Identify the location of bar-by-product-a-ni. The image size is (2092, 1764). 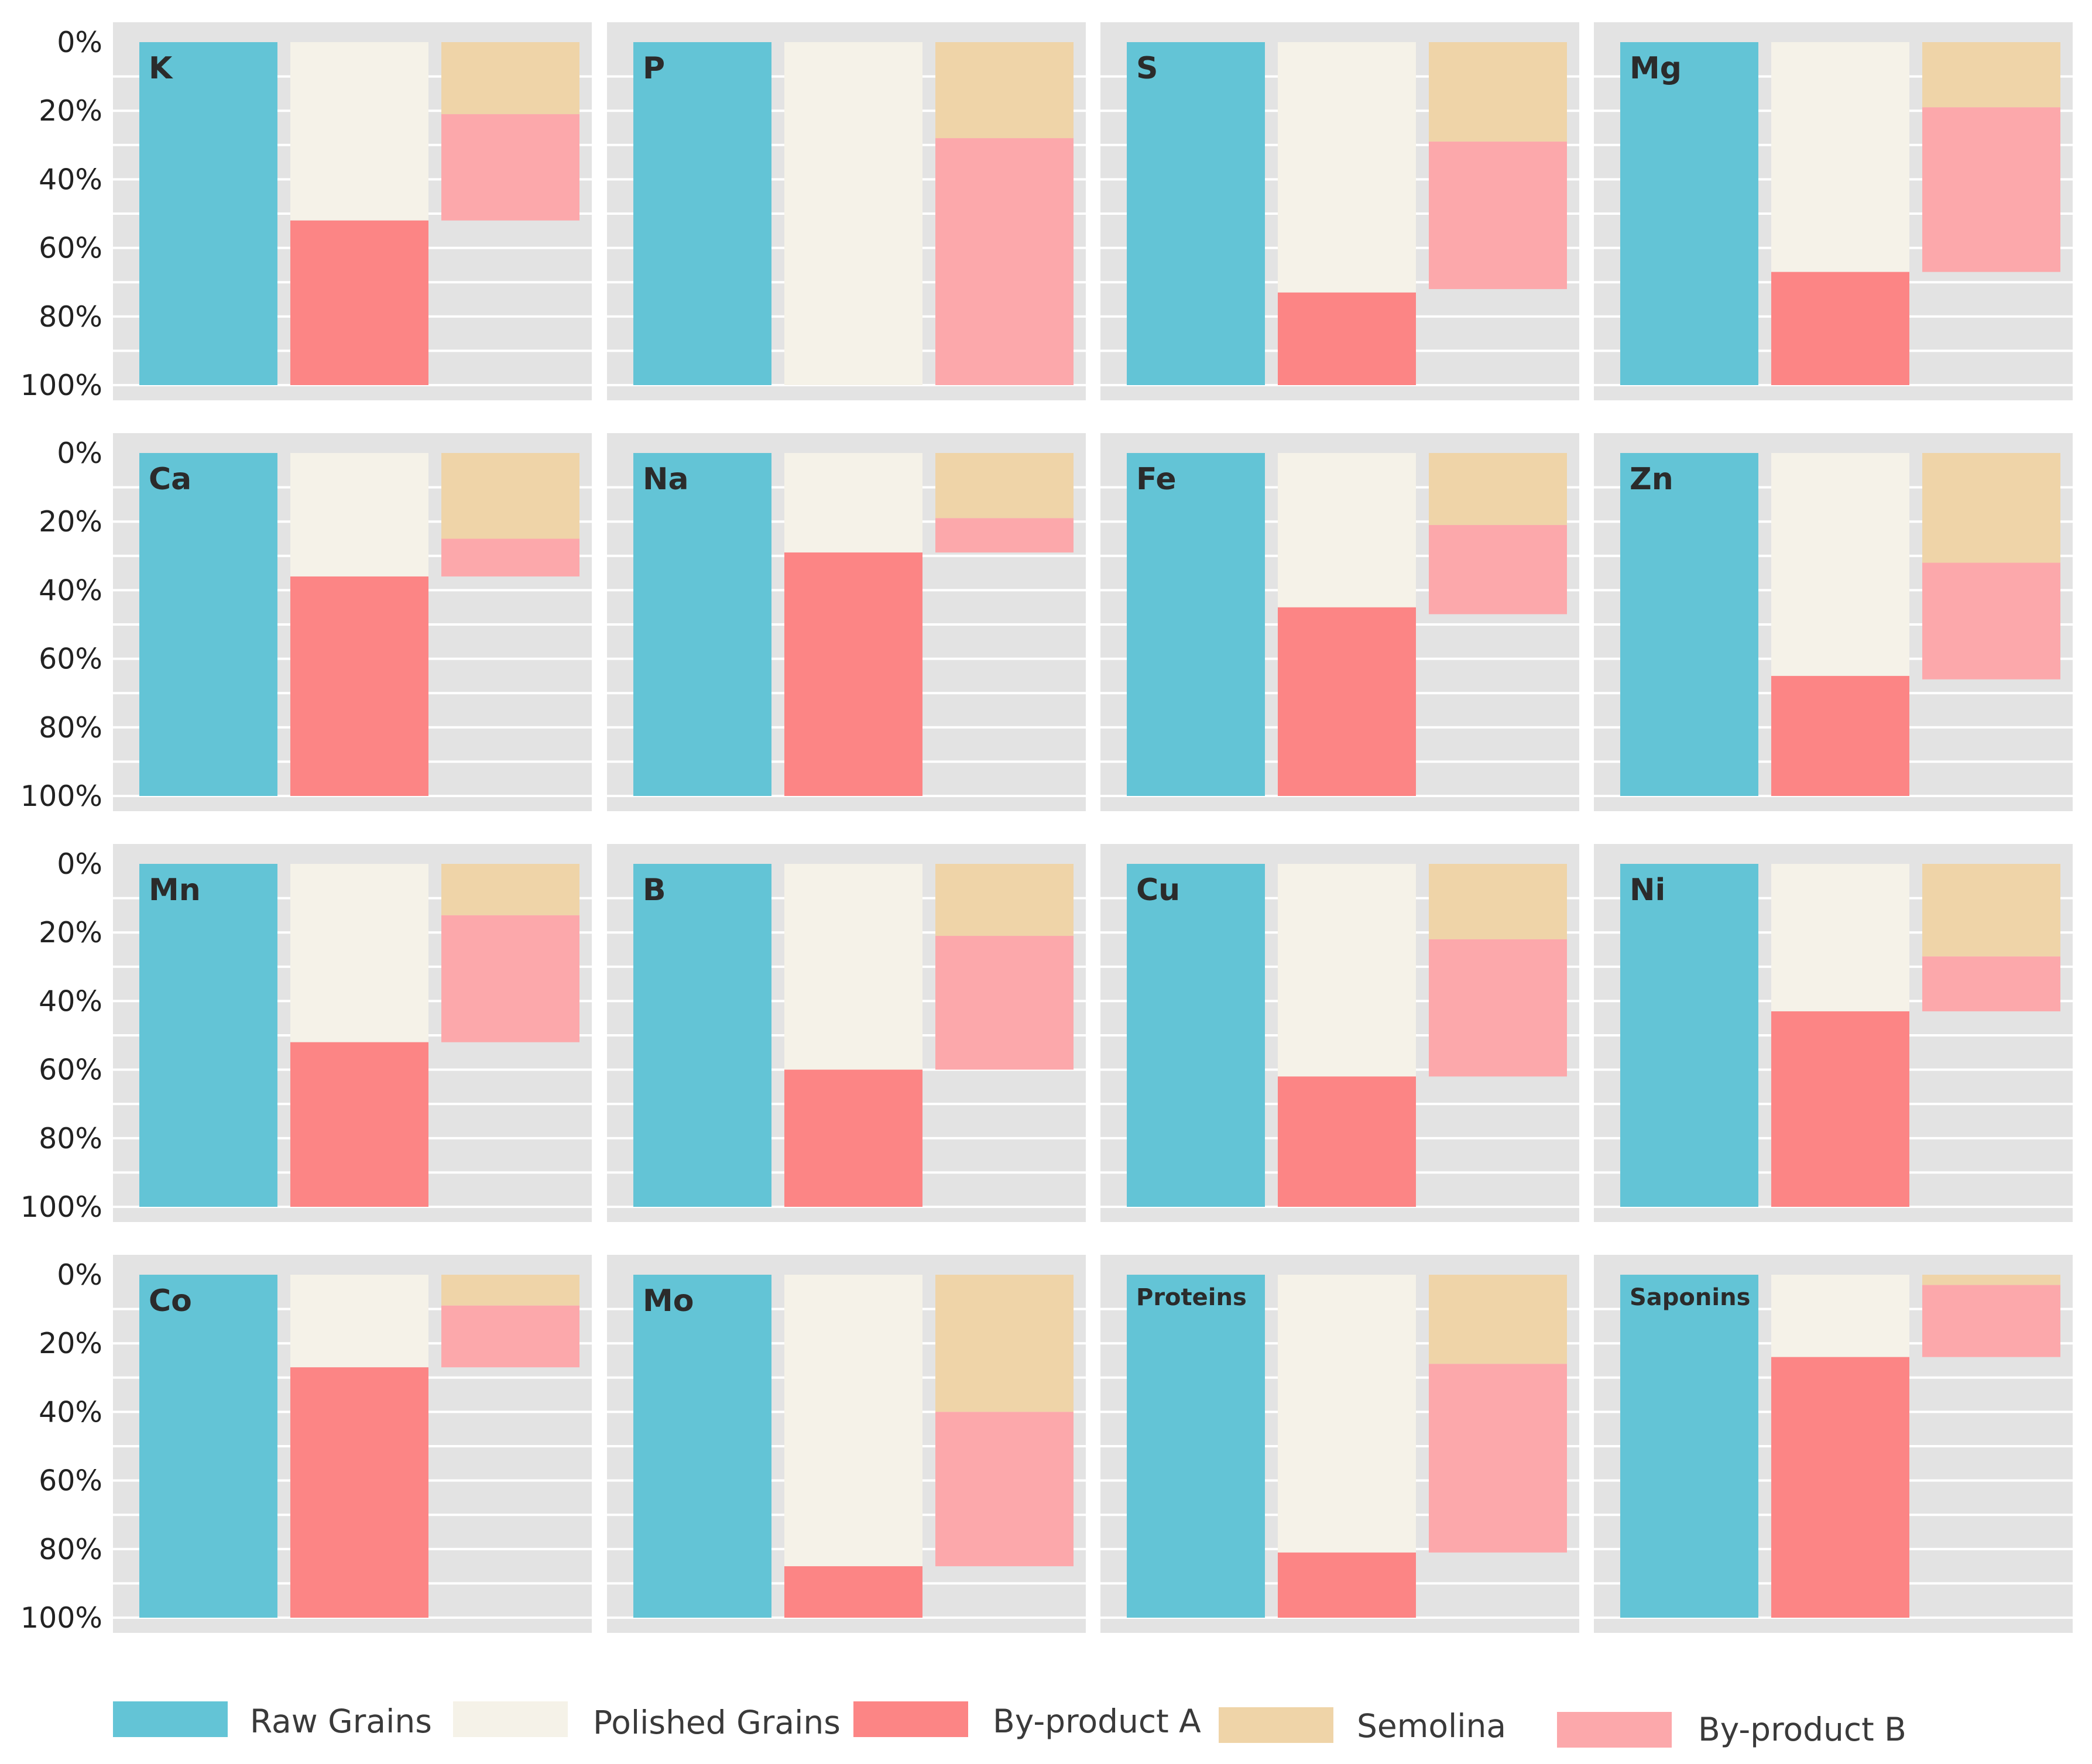
(1840, 1109).